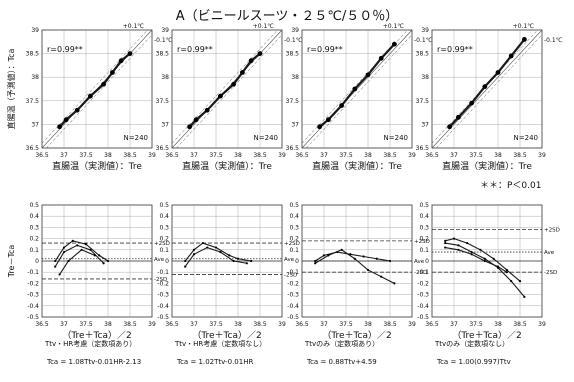 Image resolution: width=574 pixels, height=382 pixels. Describe the element at coordinates (165, 124) in the screenshot. I see `y-tick-label: 37` at that location.